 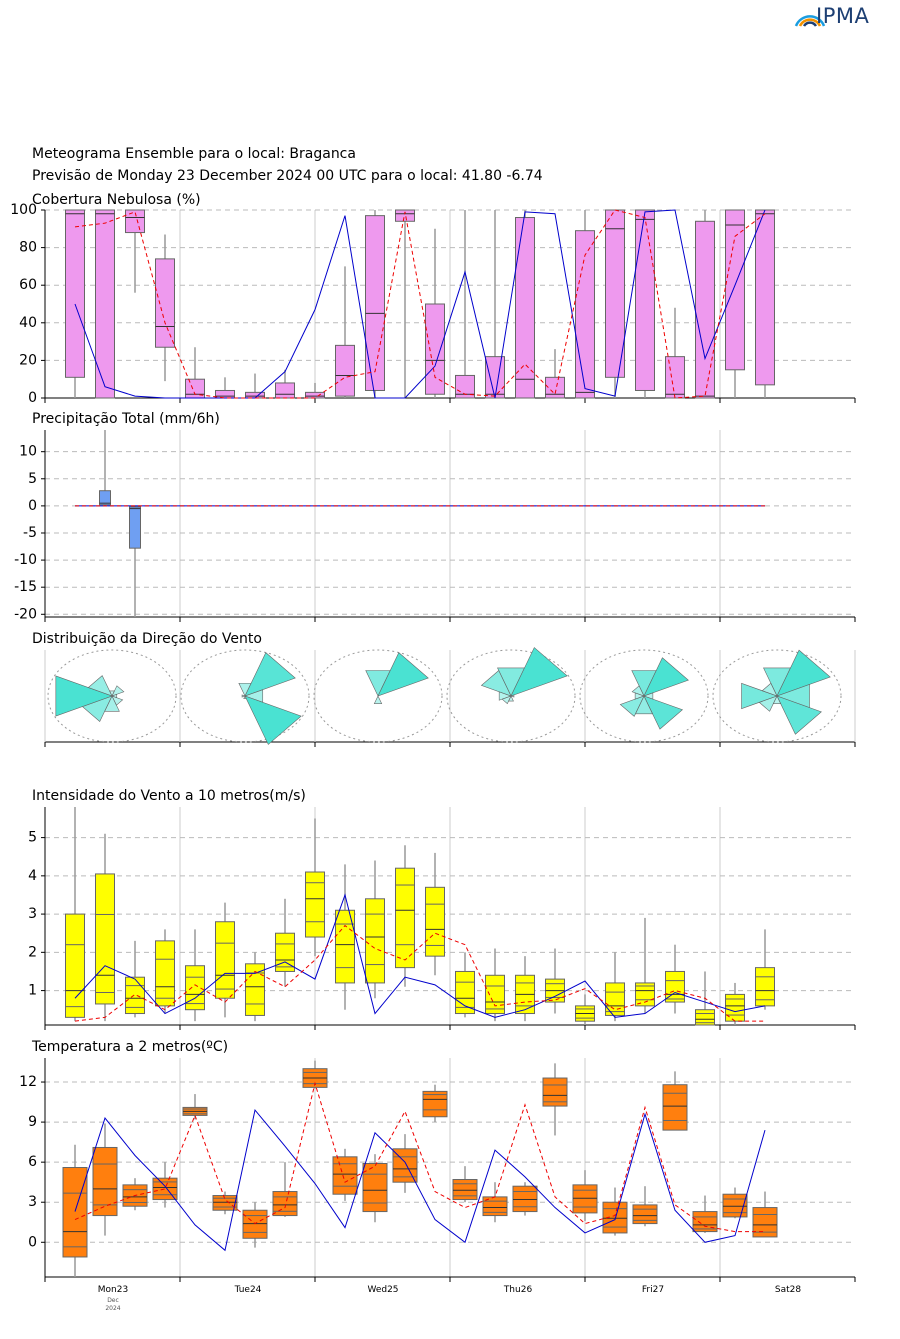 I want to click on day-label-0: Mon23, so click(x=113, y=1290).